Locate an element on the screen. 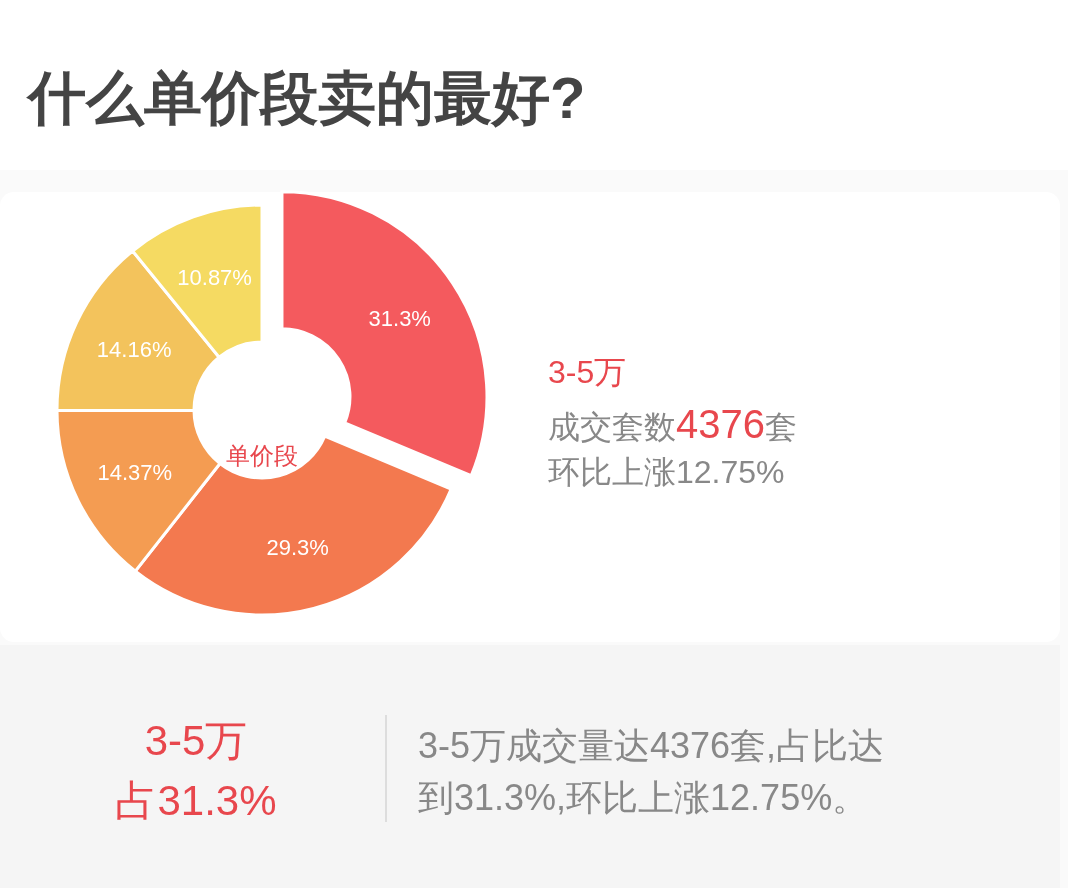  data-label: 29.3% is located at coordinates (297, 547).